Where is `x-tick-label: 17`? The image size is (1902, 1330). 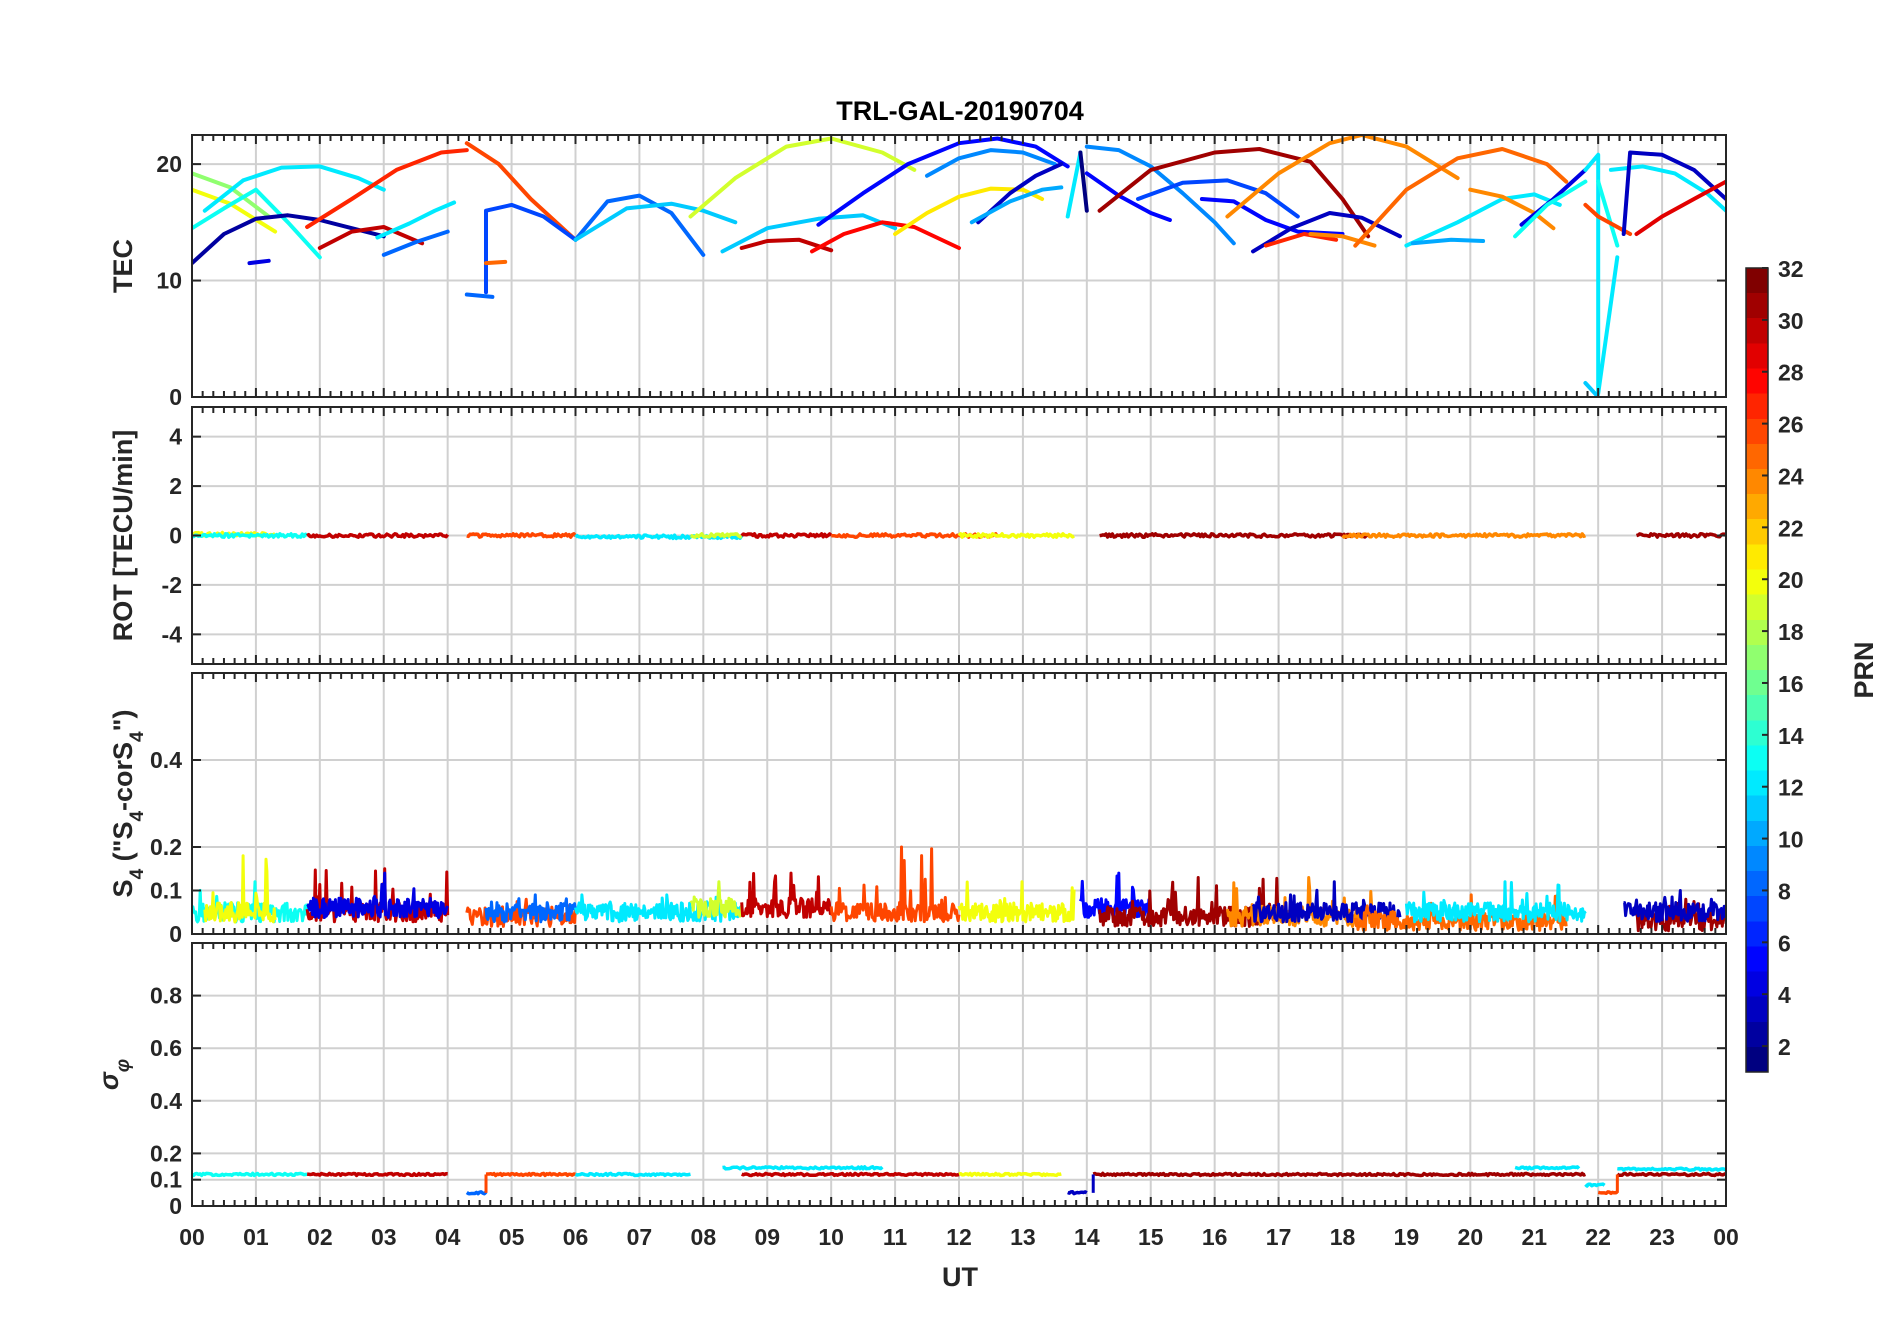
x-tick-label: 17 is located at coordinates (1279, 1237).